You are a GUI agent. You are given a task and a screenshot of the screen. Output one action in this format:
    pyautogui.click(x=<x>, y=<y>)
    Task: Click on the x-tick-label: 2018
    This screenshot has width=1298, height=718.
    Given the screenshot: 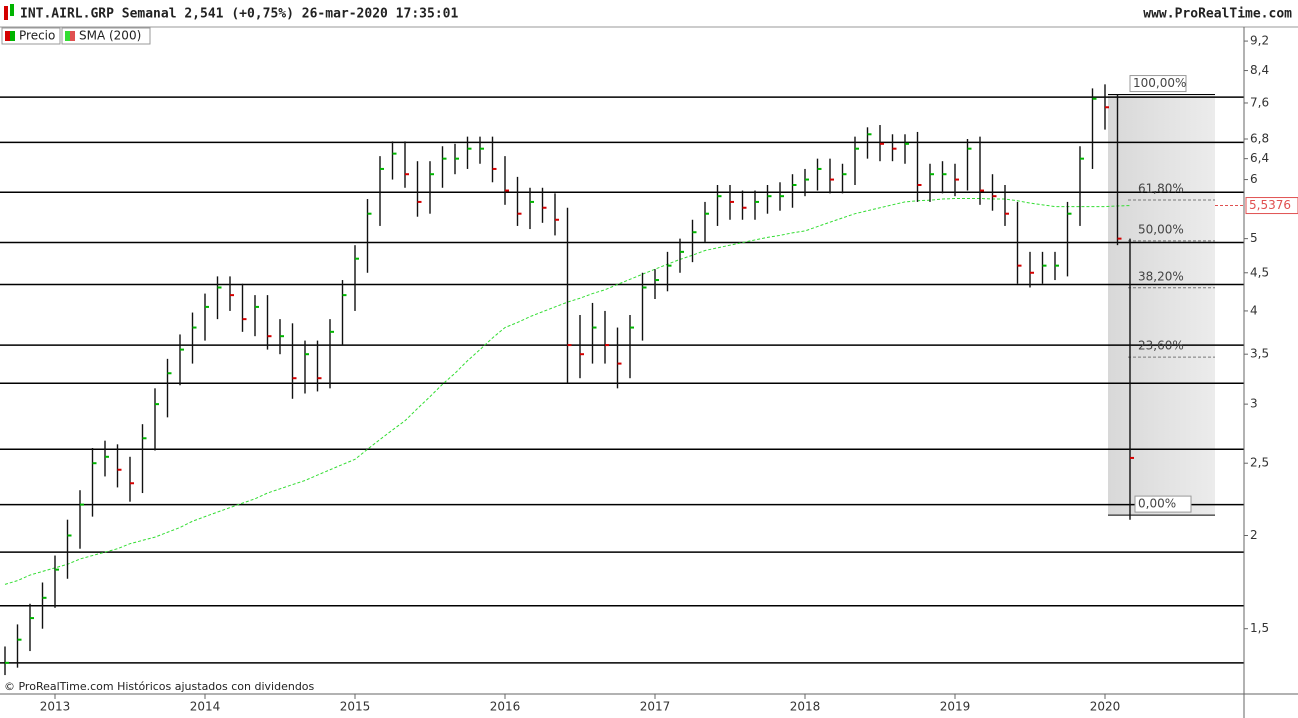 What is the action you would take?
    pyautogui.click(x=805, y=707)
    